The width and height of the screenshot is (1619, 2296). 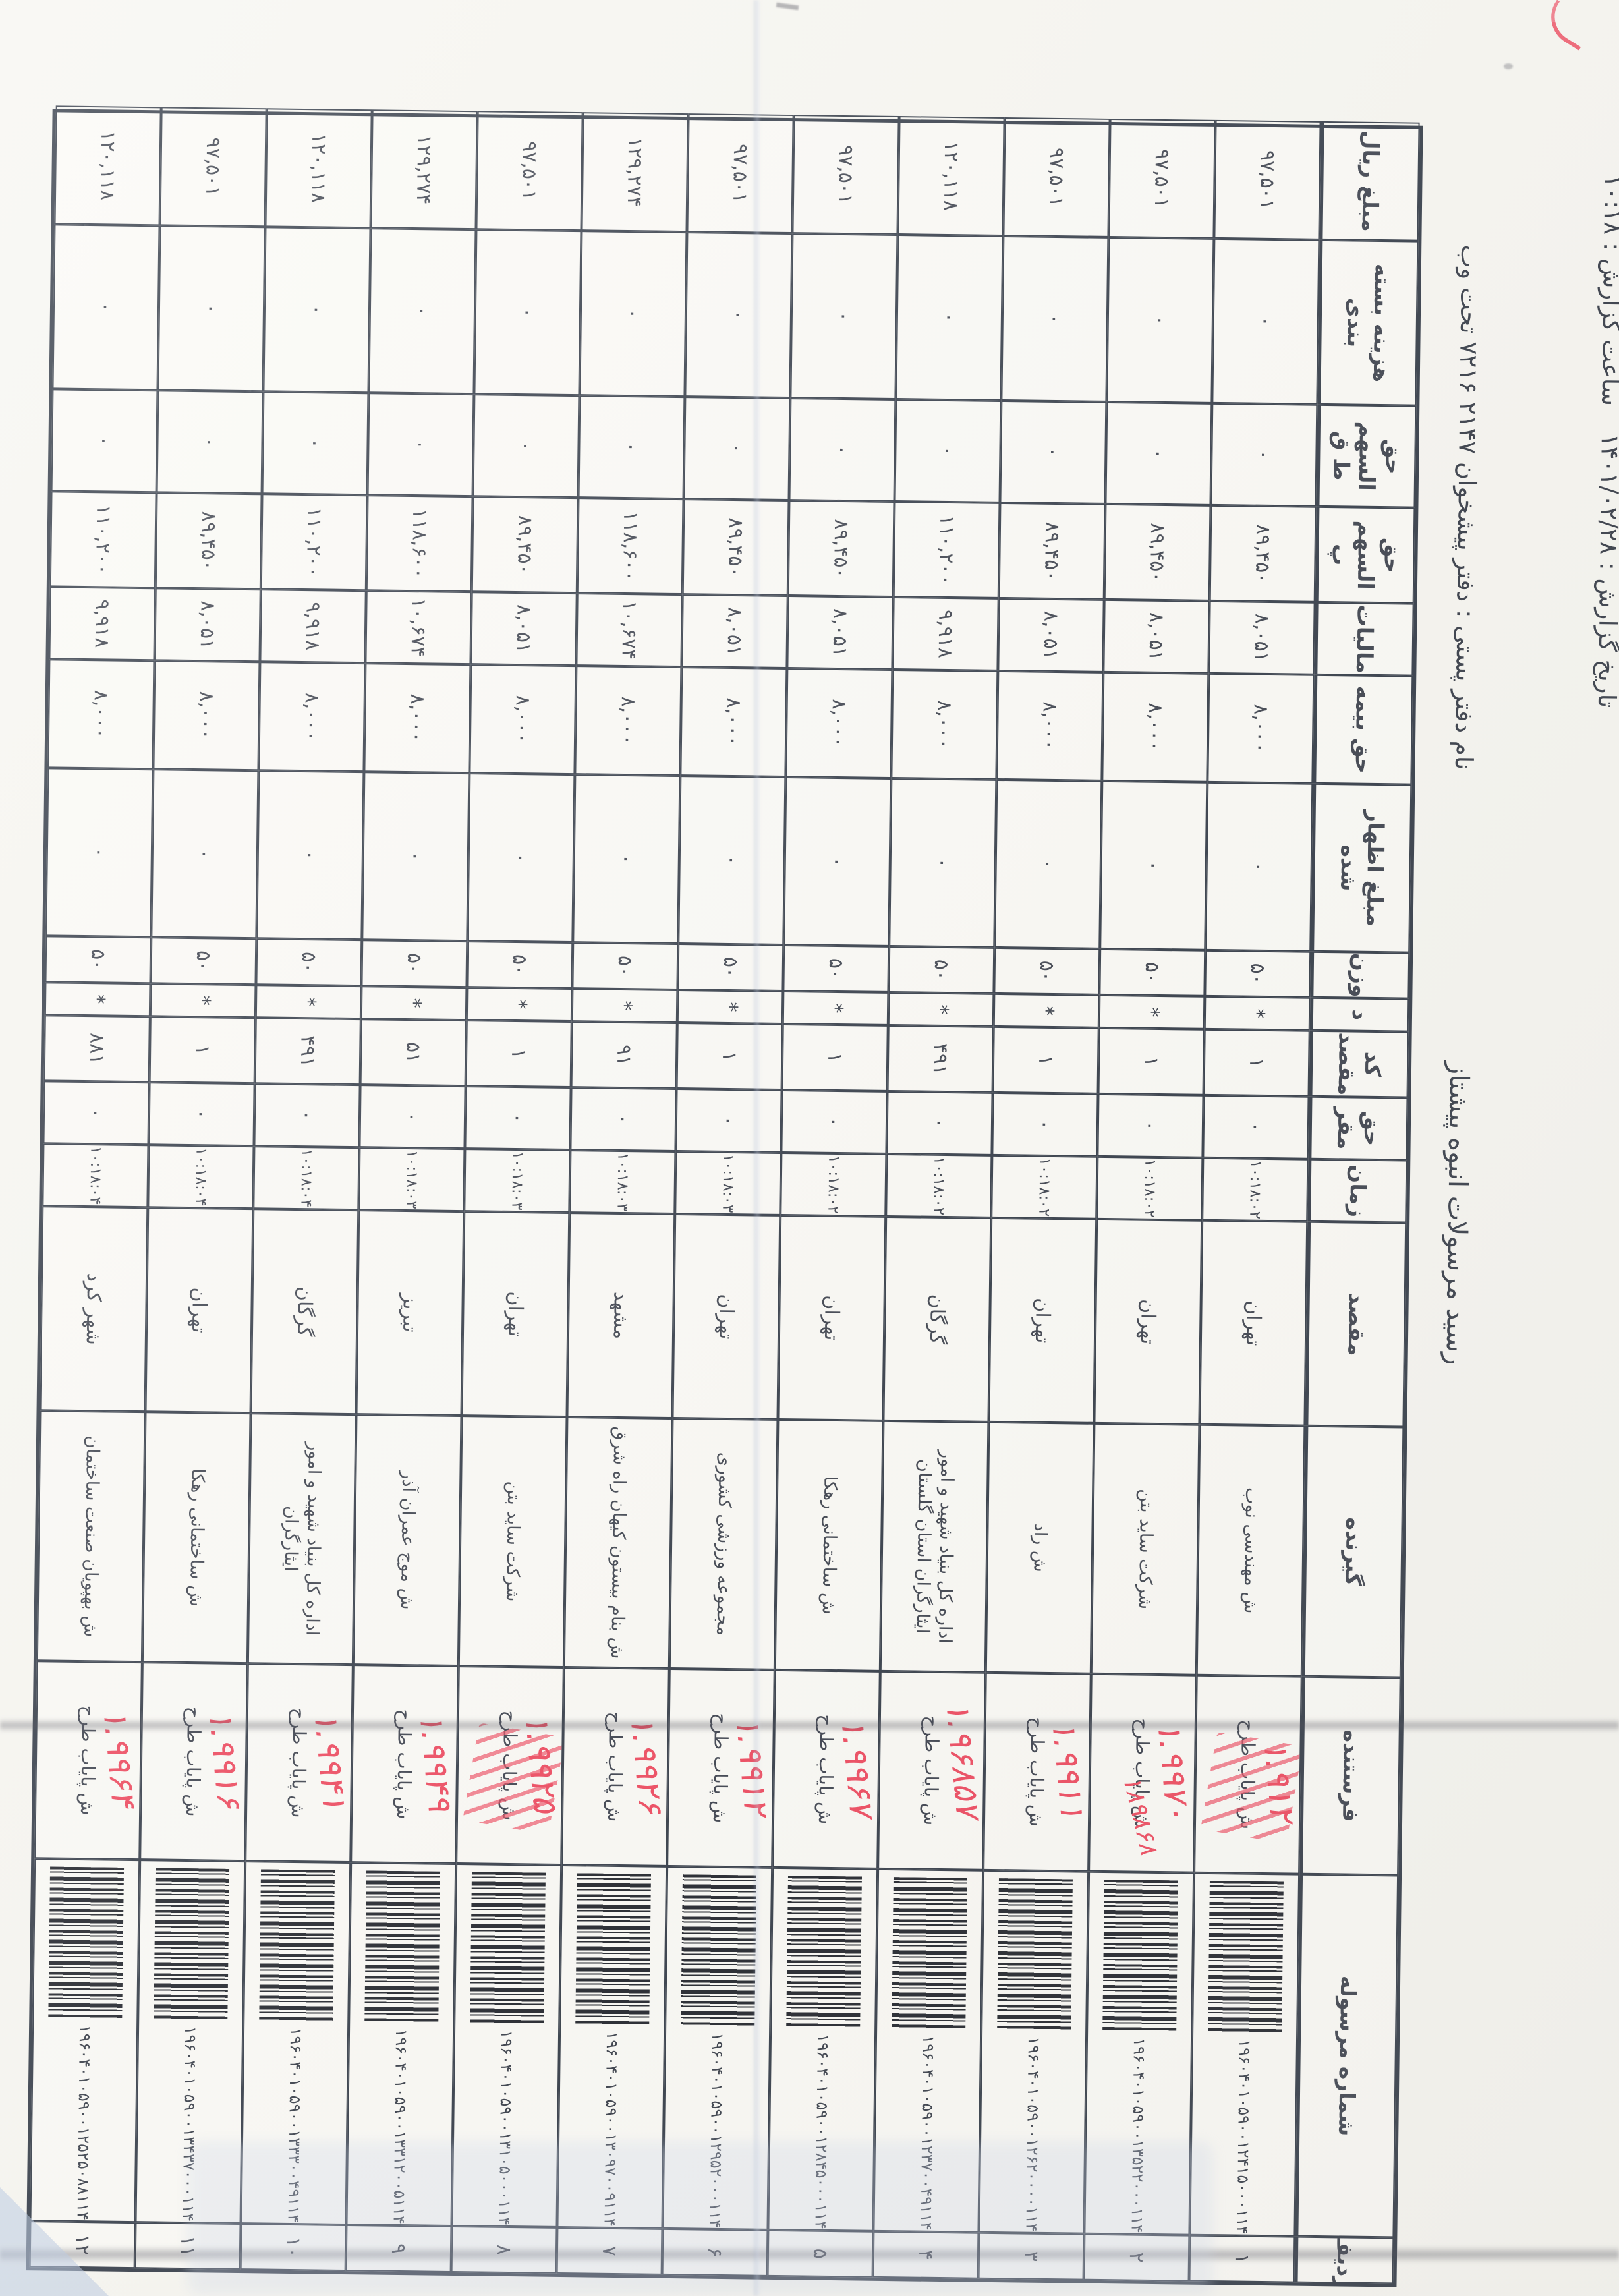 I want to click on cell-share_p-row11: ۸۹,۴۵۰, so click(x=208, y=541).